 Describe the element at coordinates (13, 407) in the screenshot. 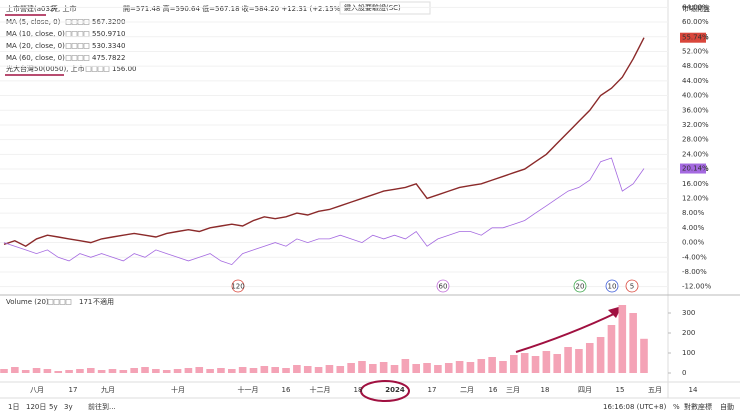

I see `toolbar-button: 1日` at that location.